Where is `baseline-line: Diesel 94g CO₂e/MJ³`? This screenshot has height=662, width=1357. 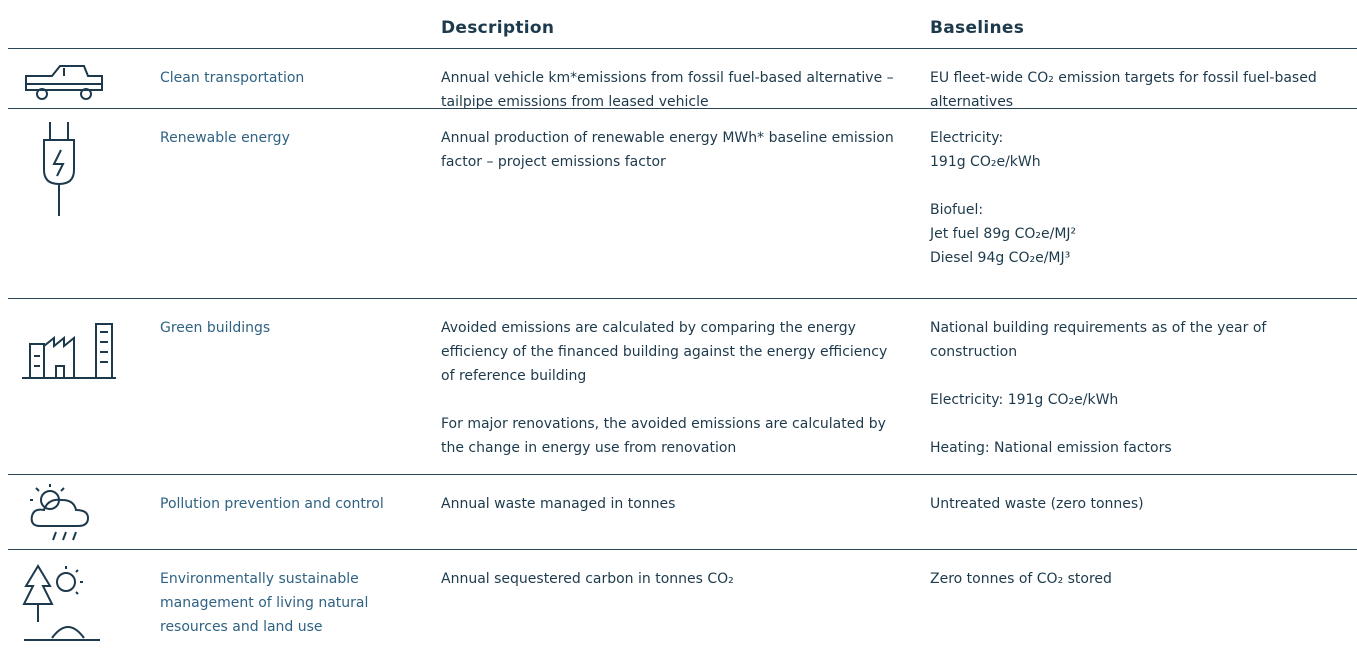 baseline-line: Diesel 94g CO₂e/MJ³ is located at coordinates (1000, 258).